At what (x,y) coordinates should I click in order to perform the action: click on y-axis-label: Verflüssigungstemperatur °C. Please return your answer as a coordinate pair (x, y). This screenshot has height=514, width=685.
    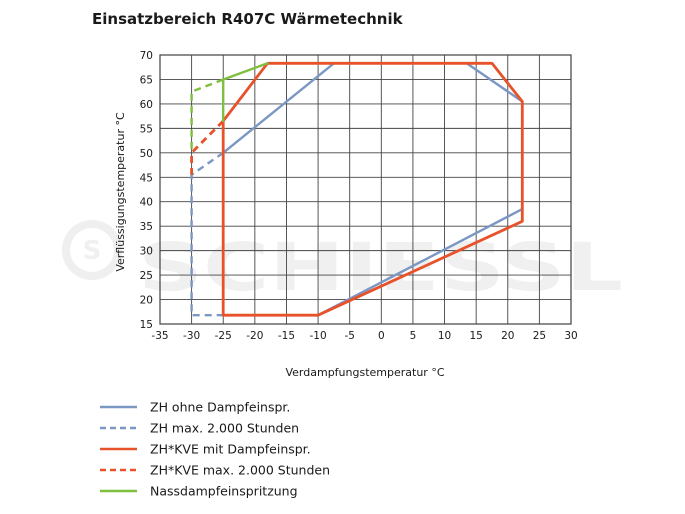
    Looking at the image, I should click on (120, 192).